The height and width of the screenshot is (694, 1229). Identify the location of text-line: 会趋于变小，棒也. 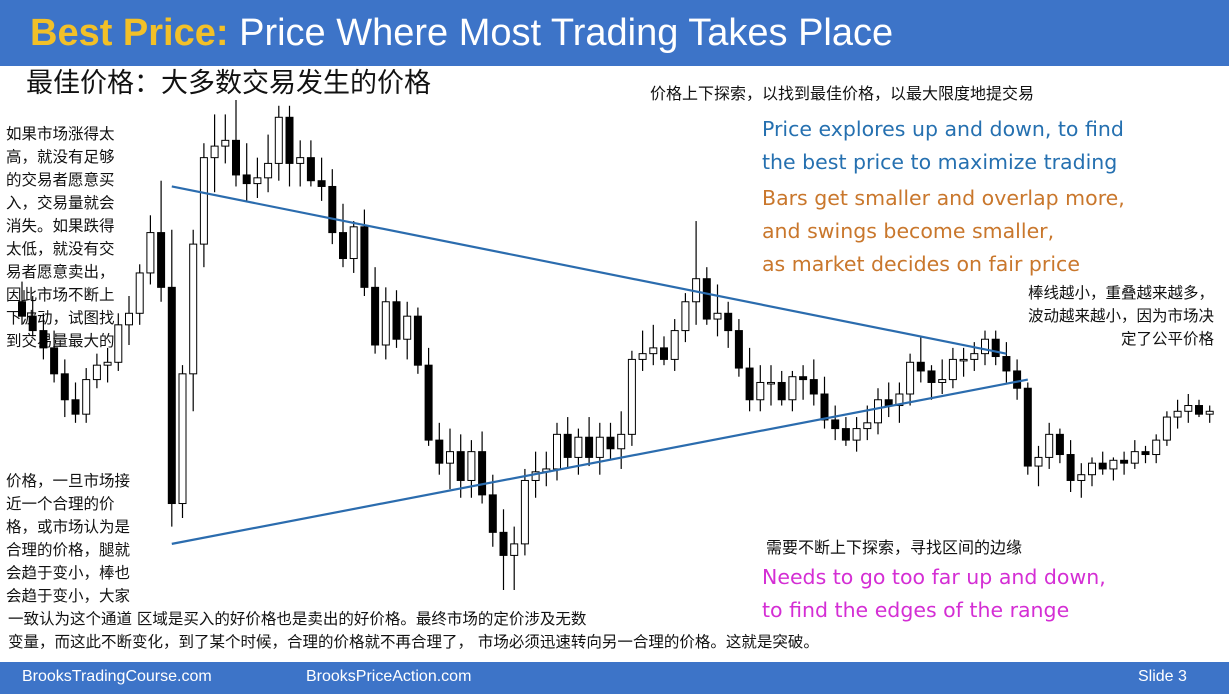
(68, 573).